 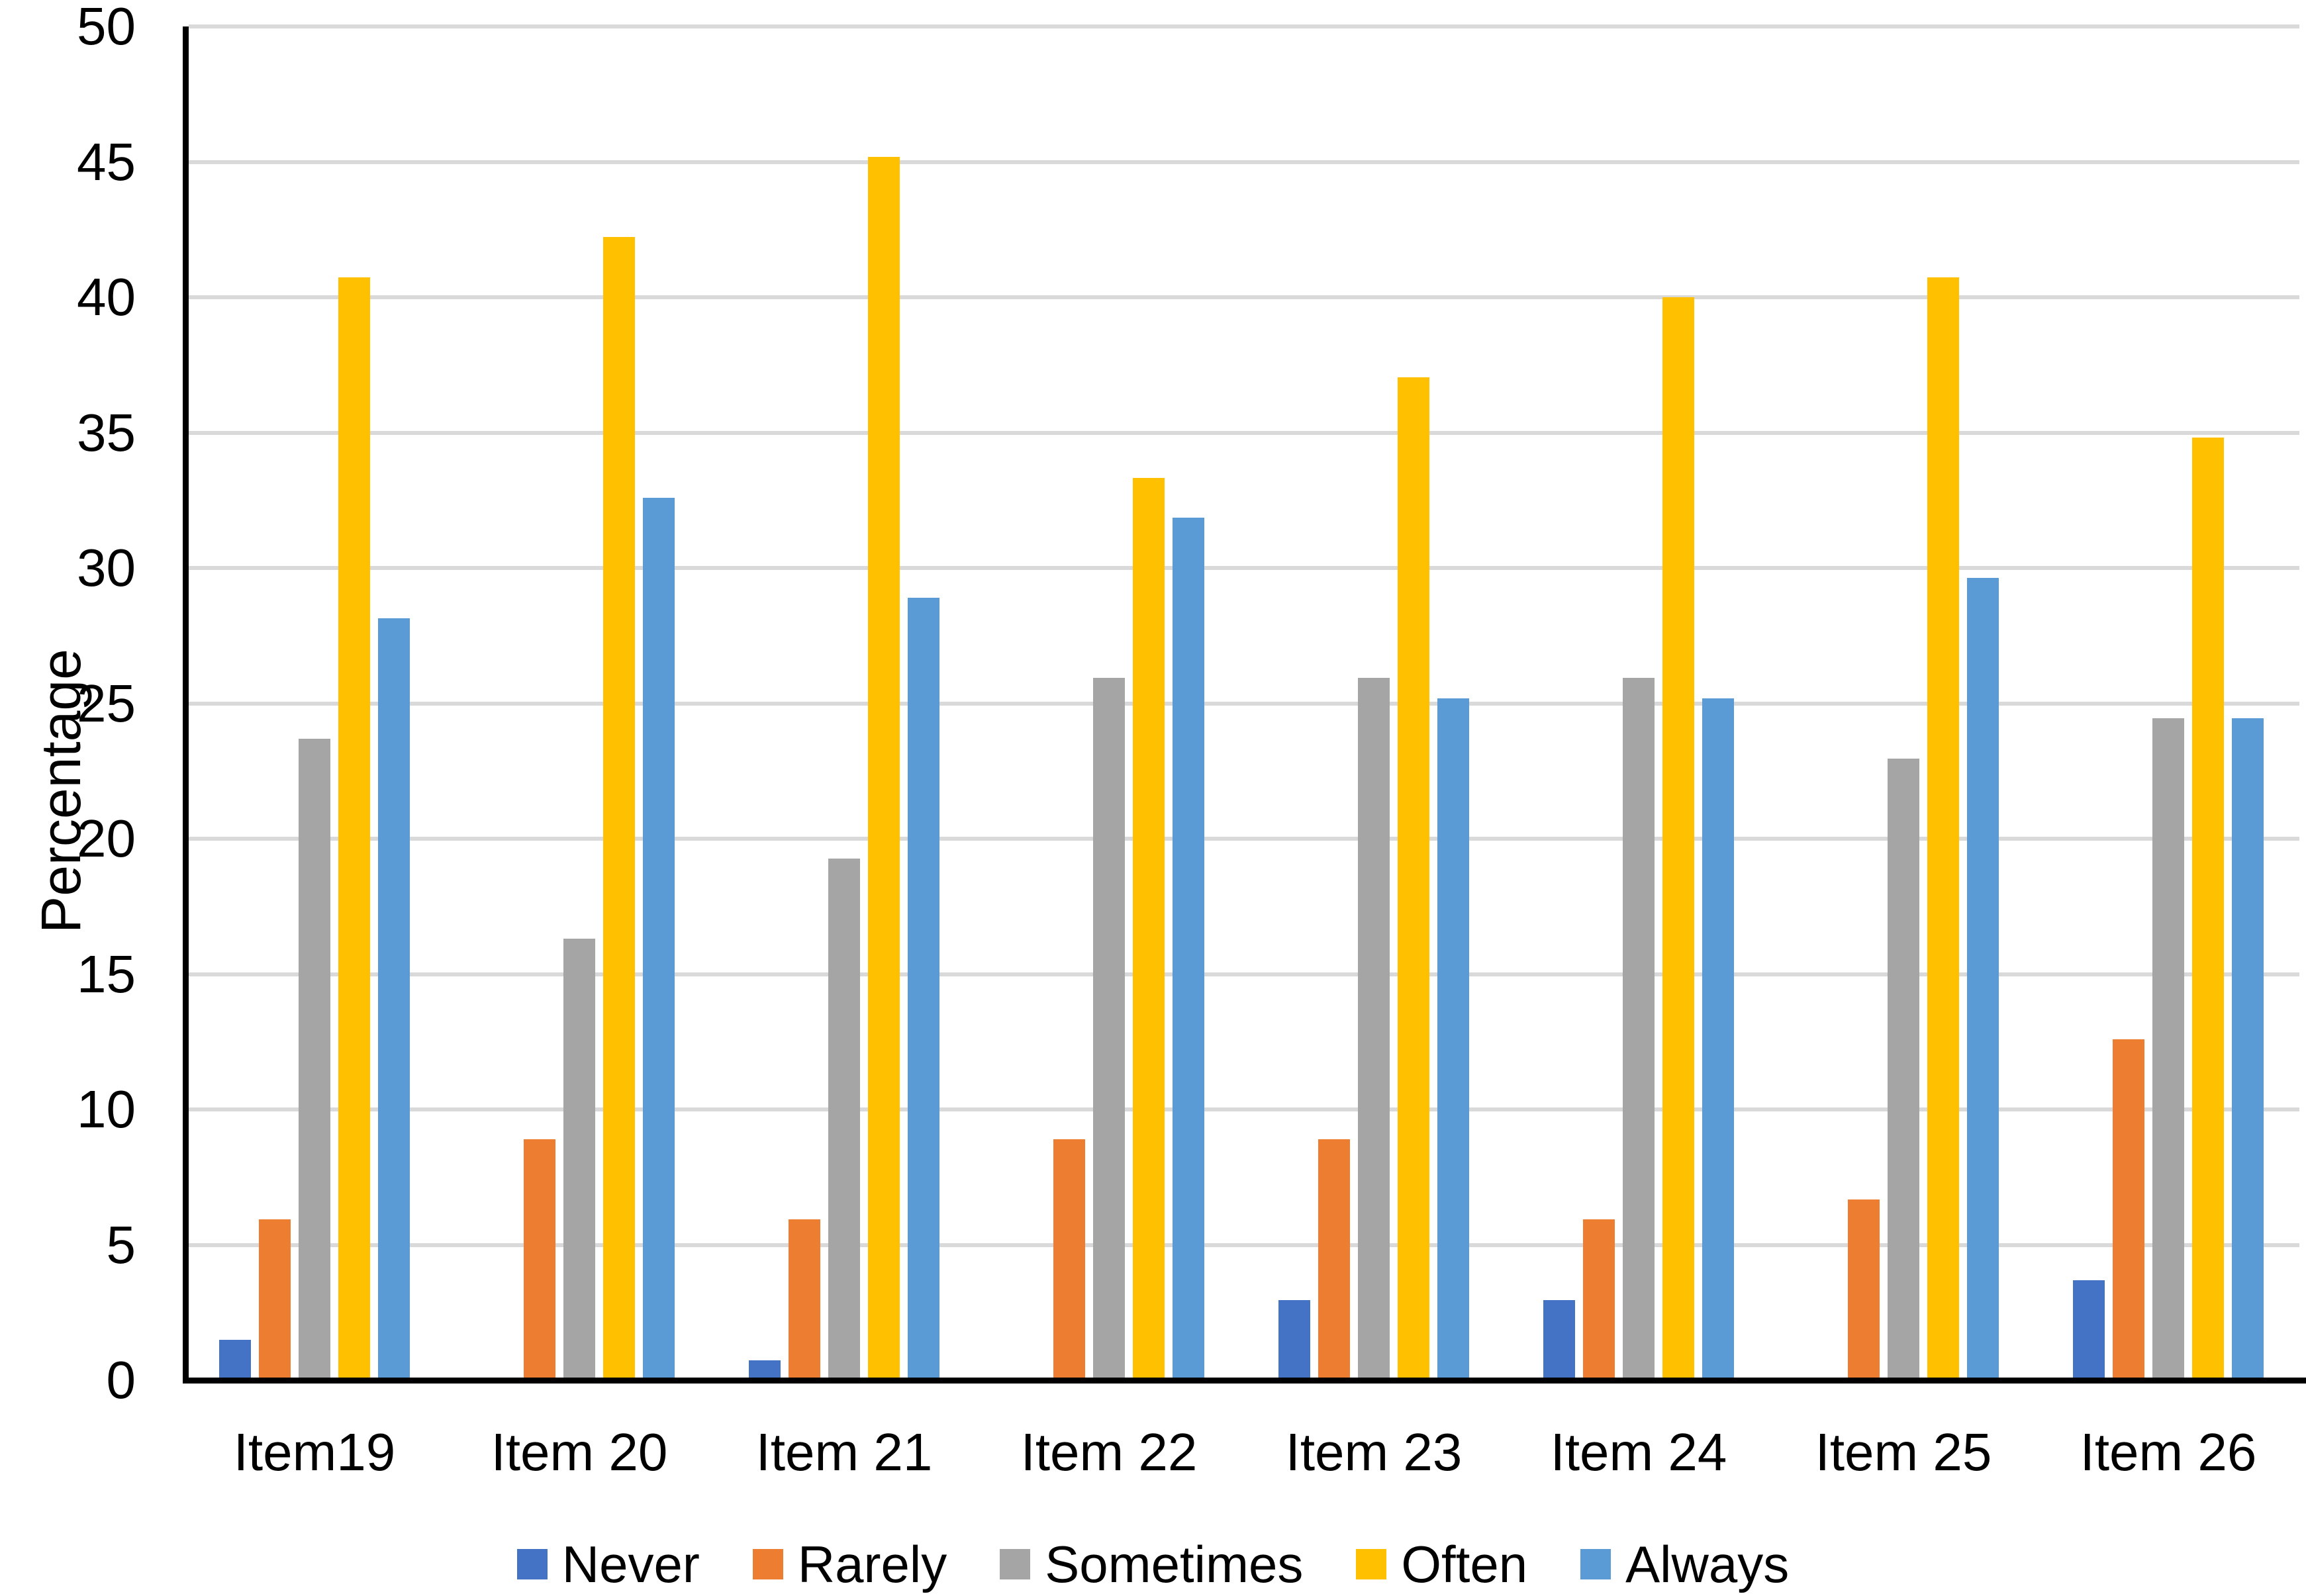 What do you see at coordinates (767, 1564) in the screenshot?
I see `legend-swatch-rarely-icon` at bounding box center [767, 1564].